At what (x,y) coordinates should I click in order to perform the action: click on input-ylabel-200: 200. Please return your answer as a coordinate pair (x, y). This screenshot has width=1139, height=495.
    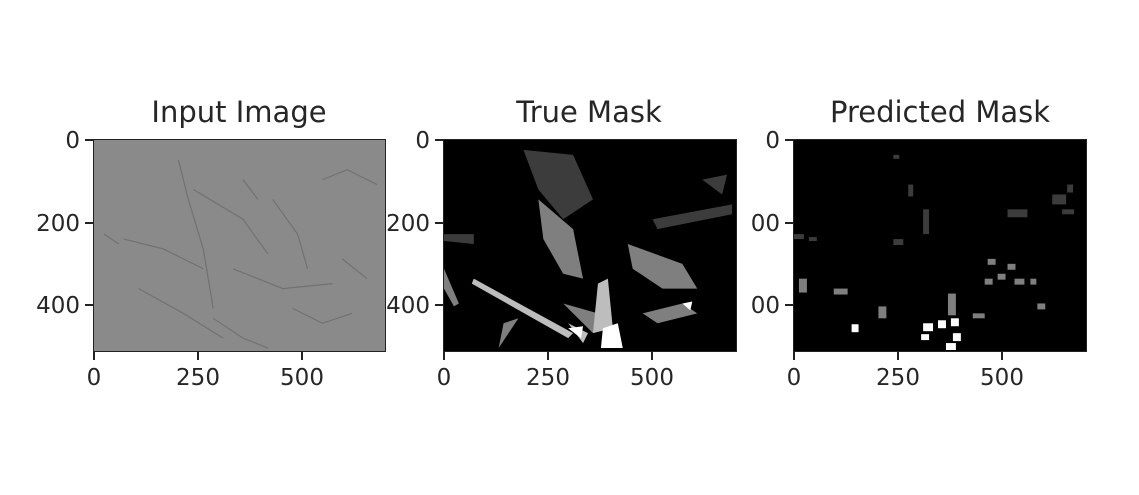
    Looking at the image, I should click on (58, 224).